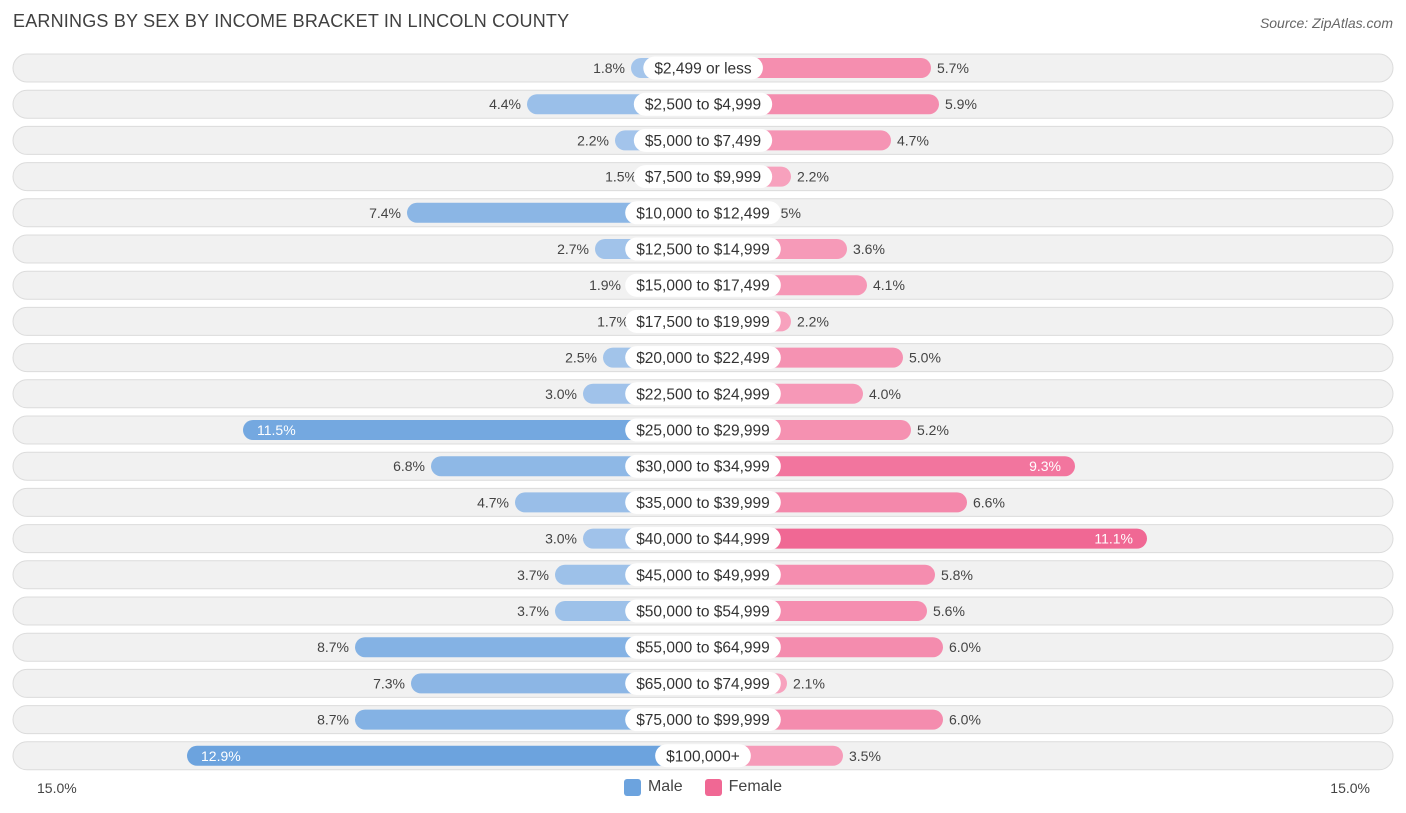  What do you see at coordinates (505, 104) in the screenshot?
I see `value-label-male: 4.4%` at bounding box center [505, 104].